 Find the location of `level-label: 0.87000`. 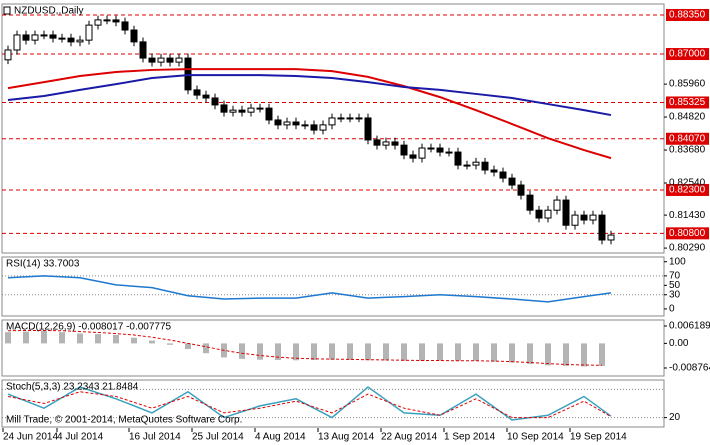

level-label: 0.87000 is located at coordinates (687, 54).